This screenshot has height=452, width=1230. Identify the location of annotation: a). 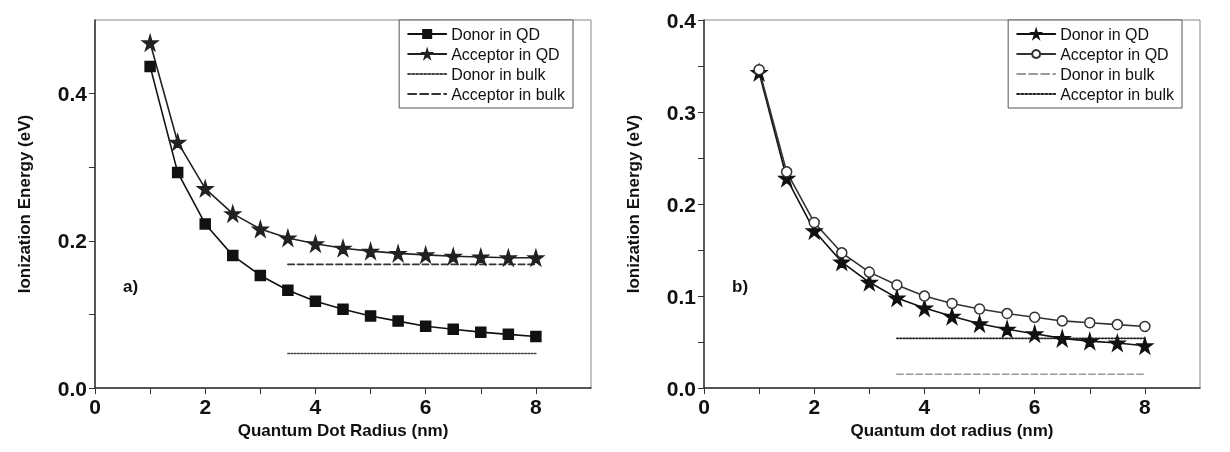
(131, 287).